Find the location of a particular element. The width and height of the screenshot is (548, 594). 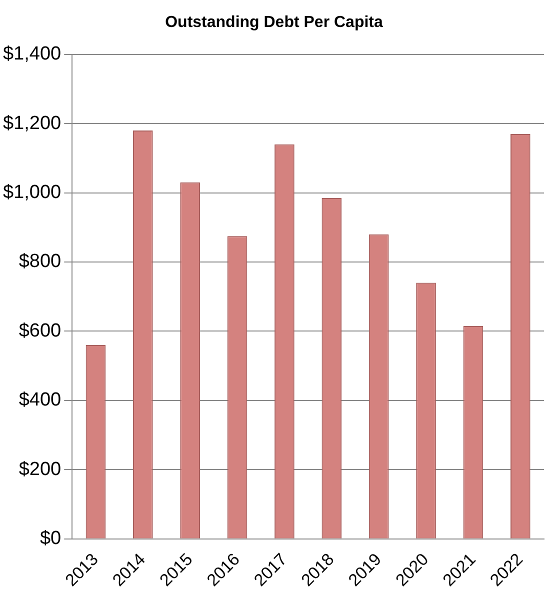

y-tick-label: $400 is located at coordinates (40, 400).